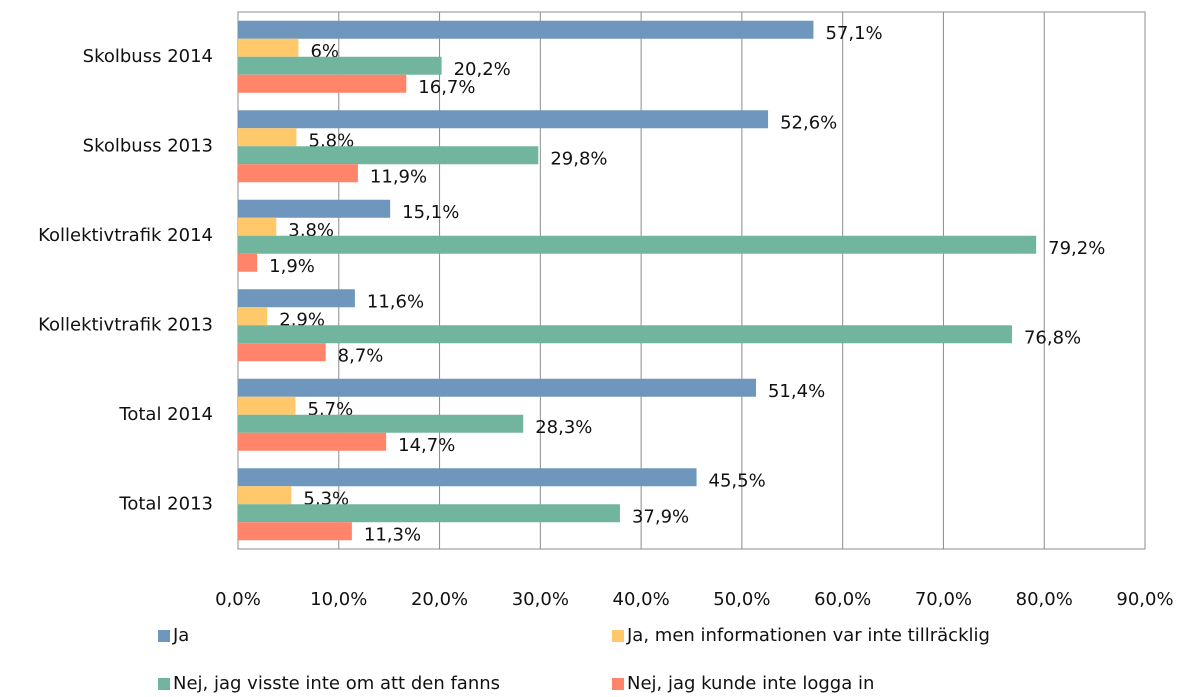  What do you see at coordinates (165, 414) in the screenshot?
I see `y-tick-label: Total 2014` at bounding box center [165, 414].